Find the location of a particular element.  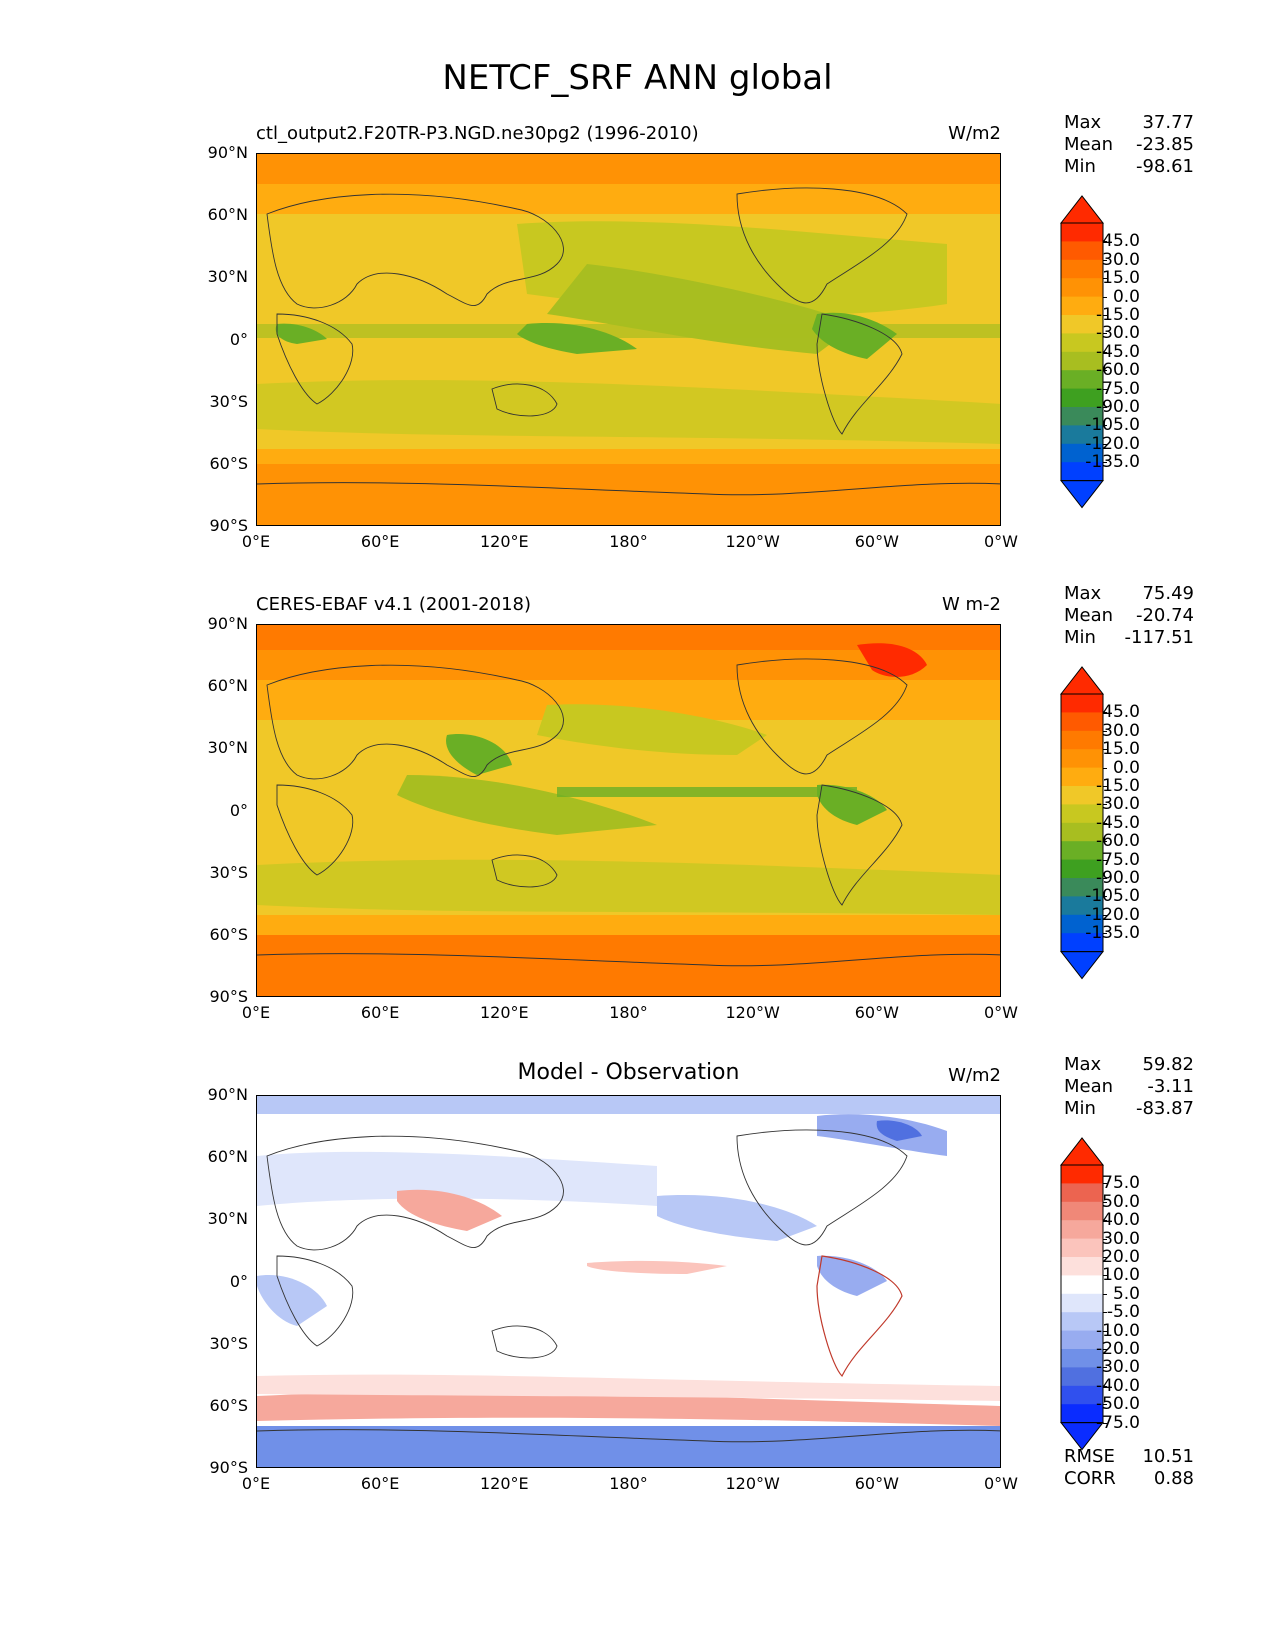

stat-mean-value: -23.85 is located at coordinates (1164, 144).